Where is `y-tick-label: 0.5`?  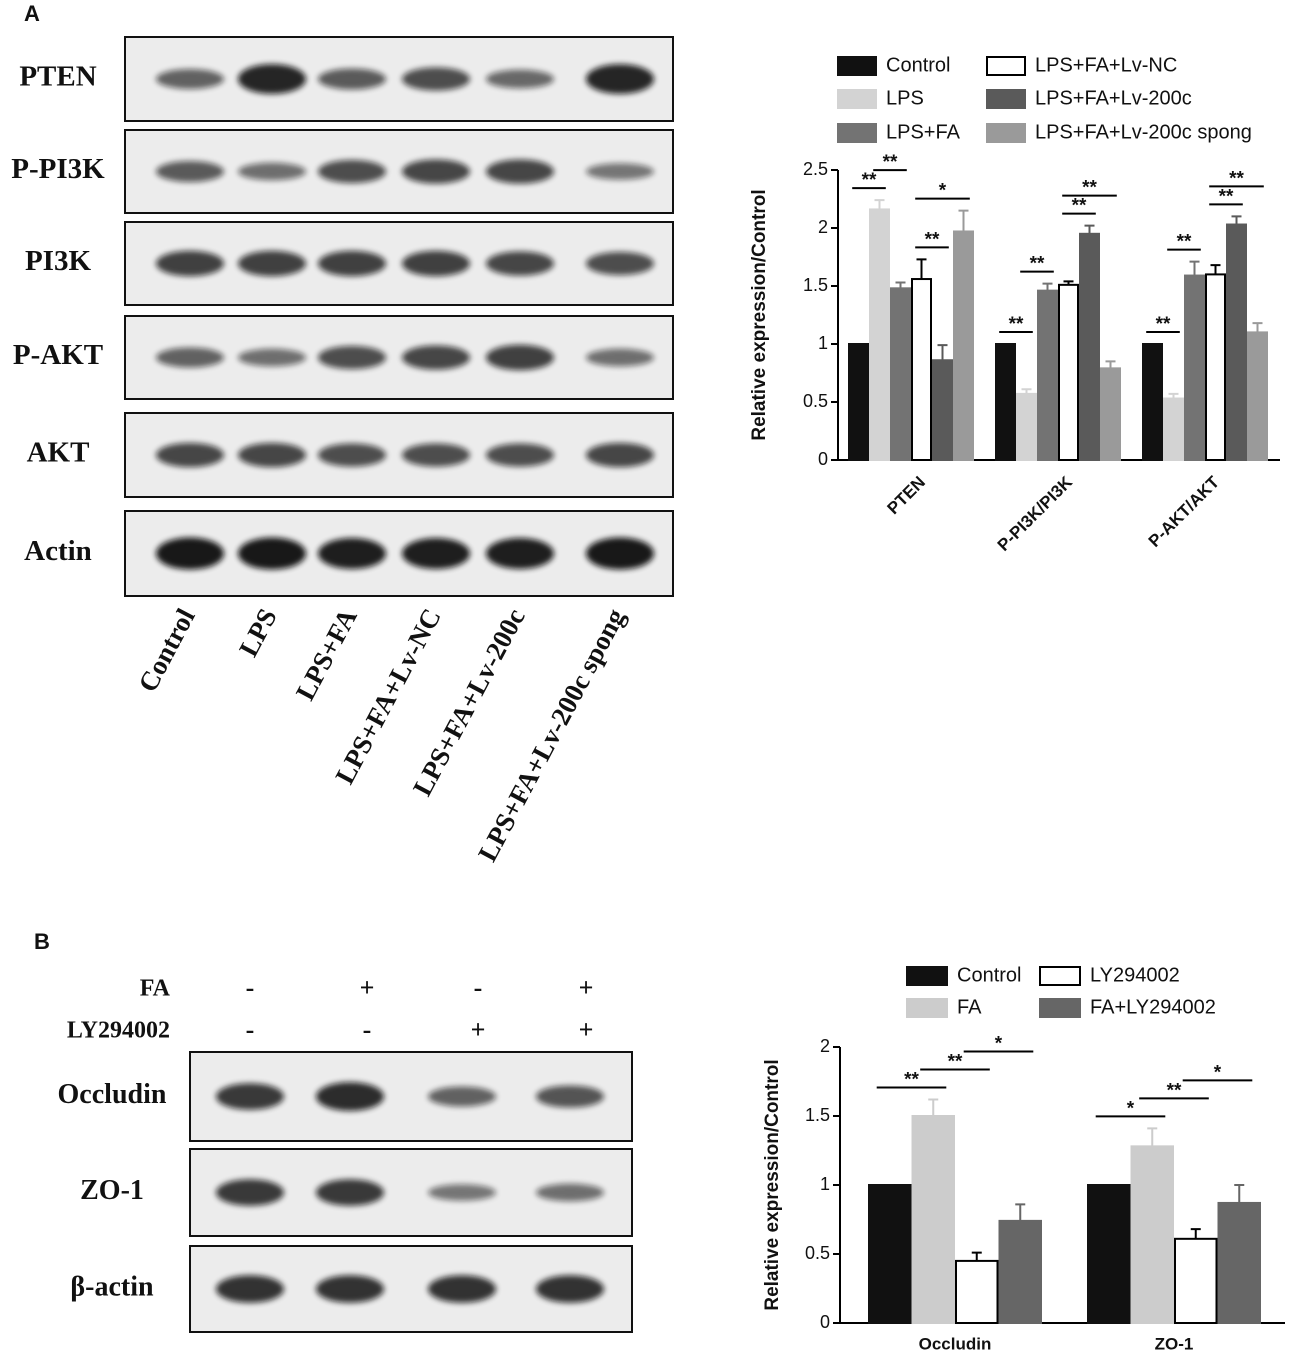 y-tick-label: 0.5 is located at coordinates (817, 1253).